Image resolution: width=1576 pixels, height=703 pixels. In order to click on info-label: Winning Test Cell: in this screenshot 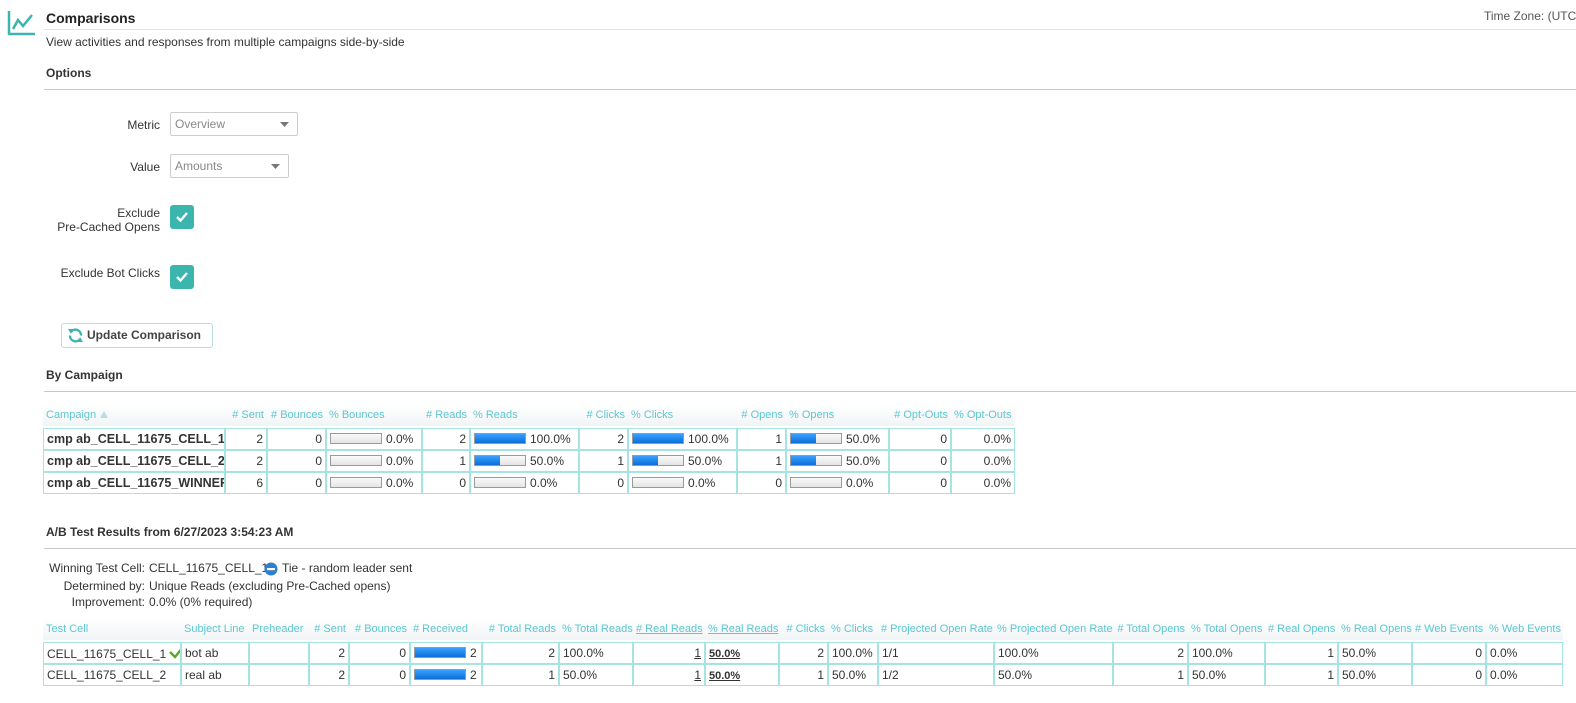, I will do `click(97, 568)`.